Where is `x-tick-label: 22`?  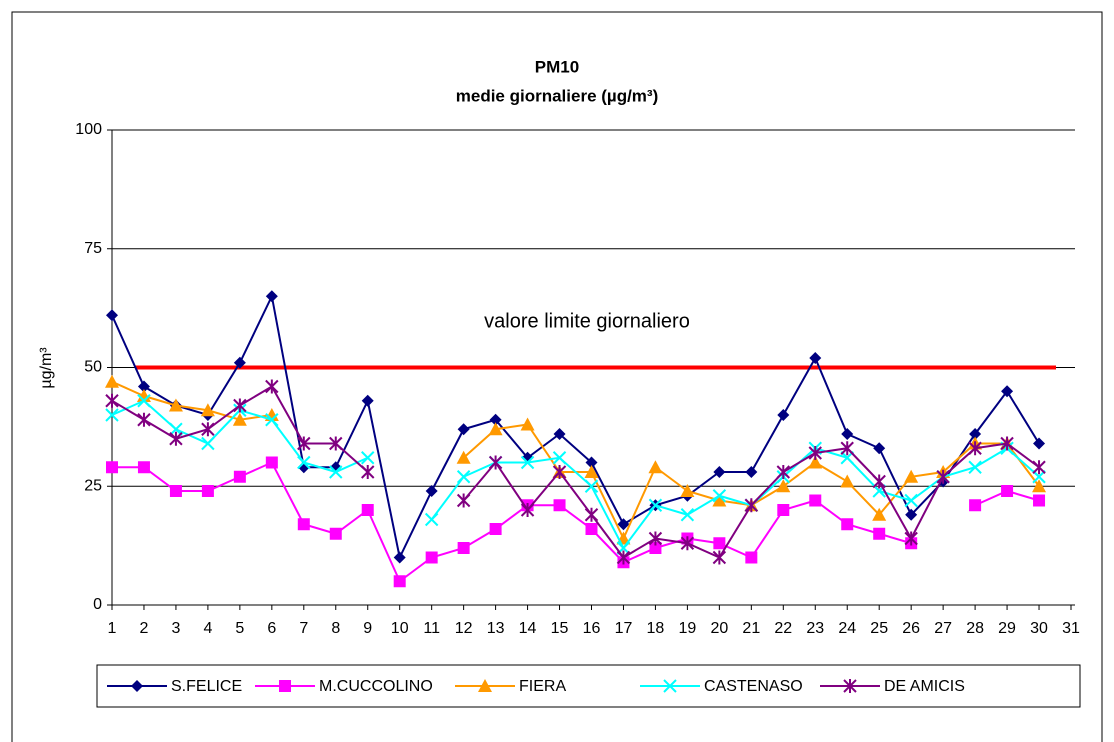
x-tick-label: 22 is located at coordinates (783, 628).